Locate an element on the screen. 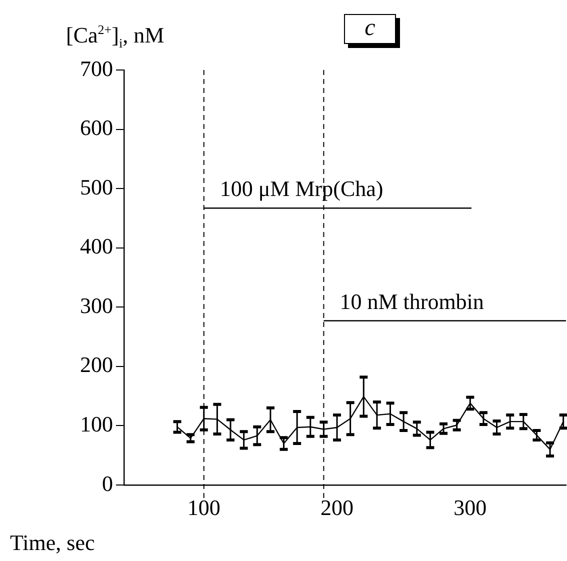 This screenshot has width=567, height=561. annotation: 100 μM Mrp(Cha) is located at coordinates (302, 189).